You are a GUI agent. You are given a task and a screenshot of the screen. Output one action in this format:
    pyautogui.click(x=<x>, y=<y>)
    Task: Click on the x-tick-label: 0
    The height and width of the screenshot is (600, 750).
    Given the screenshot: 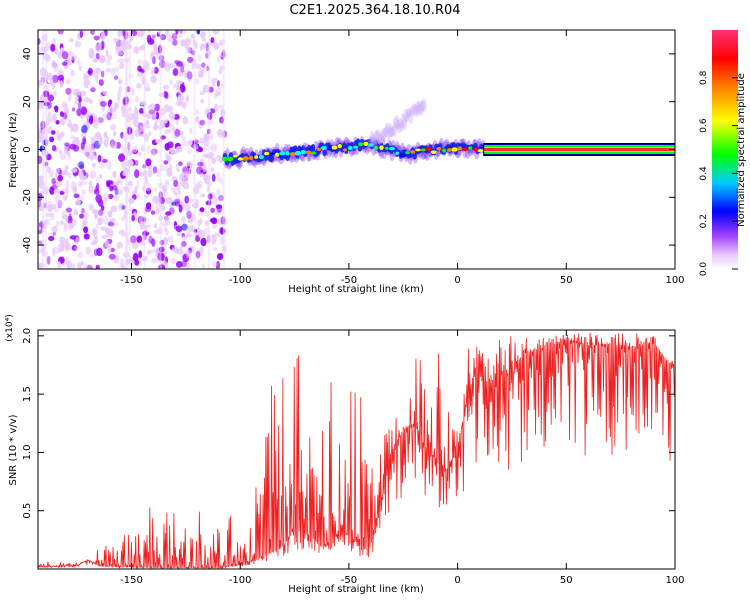 What is the action you would take?
    pyautogui.click(x=457, y=280)
    